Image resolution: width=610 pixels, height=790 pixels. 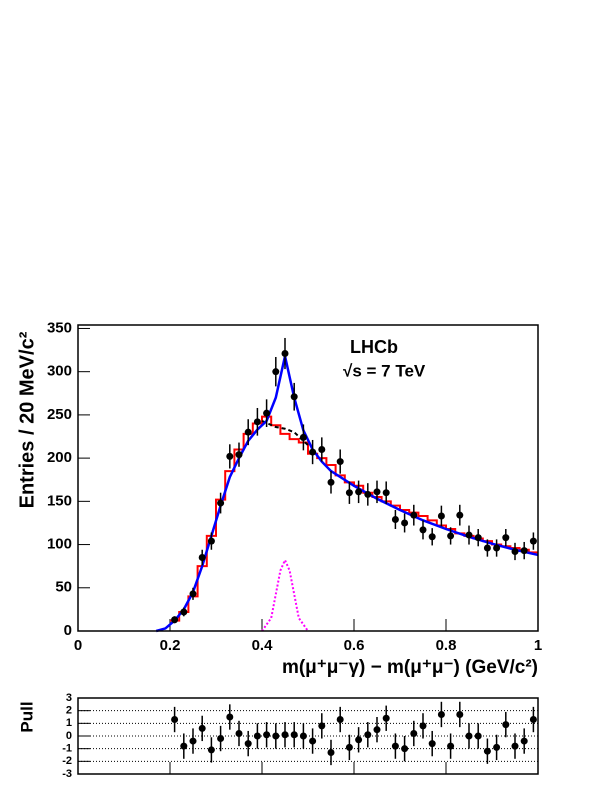 I want to click on x-tick-label: 0.2, so click(x=170, y=645).